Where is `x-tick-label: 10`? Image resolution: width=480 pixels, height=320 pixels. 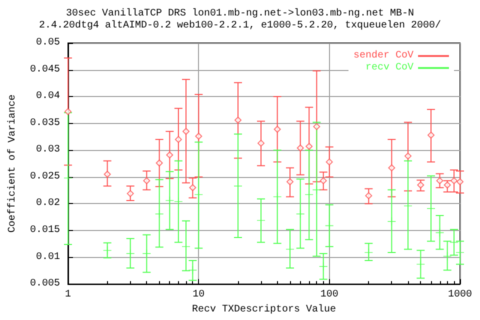 x-tick-label: 10 is located at coordinates (198, 295).